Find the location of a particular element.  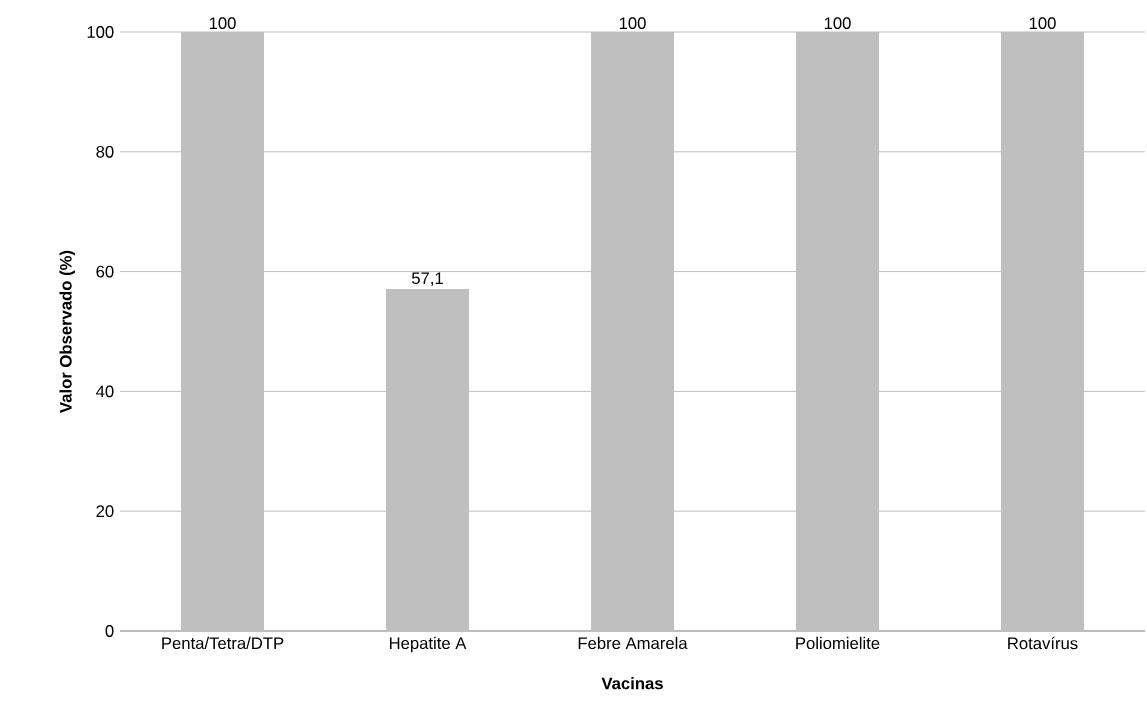

y-tick-label: 0 is located at coordinates (109, 631).